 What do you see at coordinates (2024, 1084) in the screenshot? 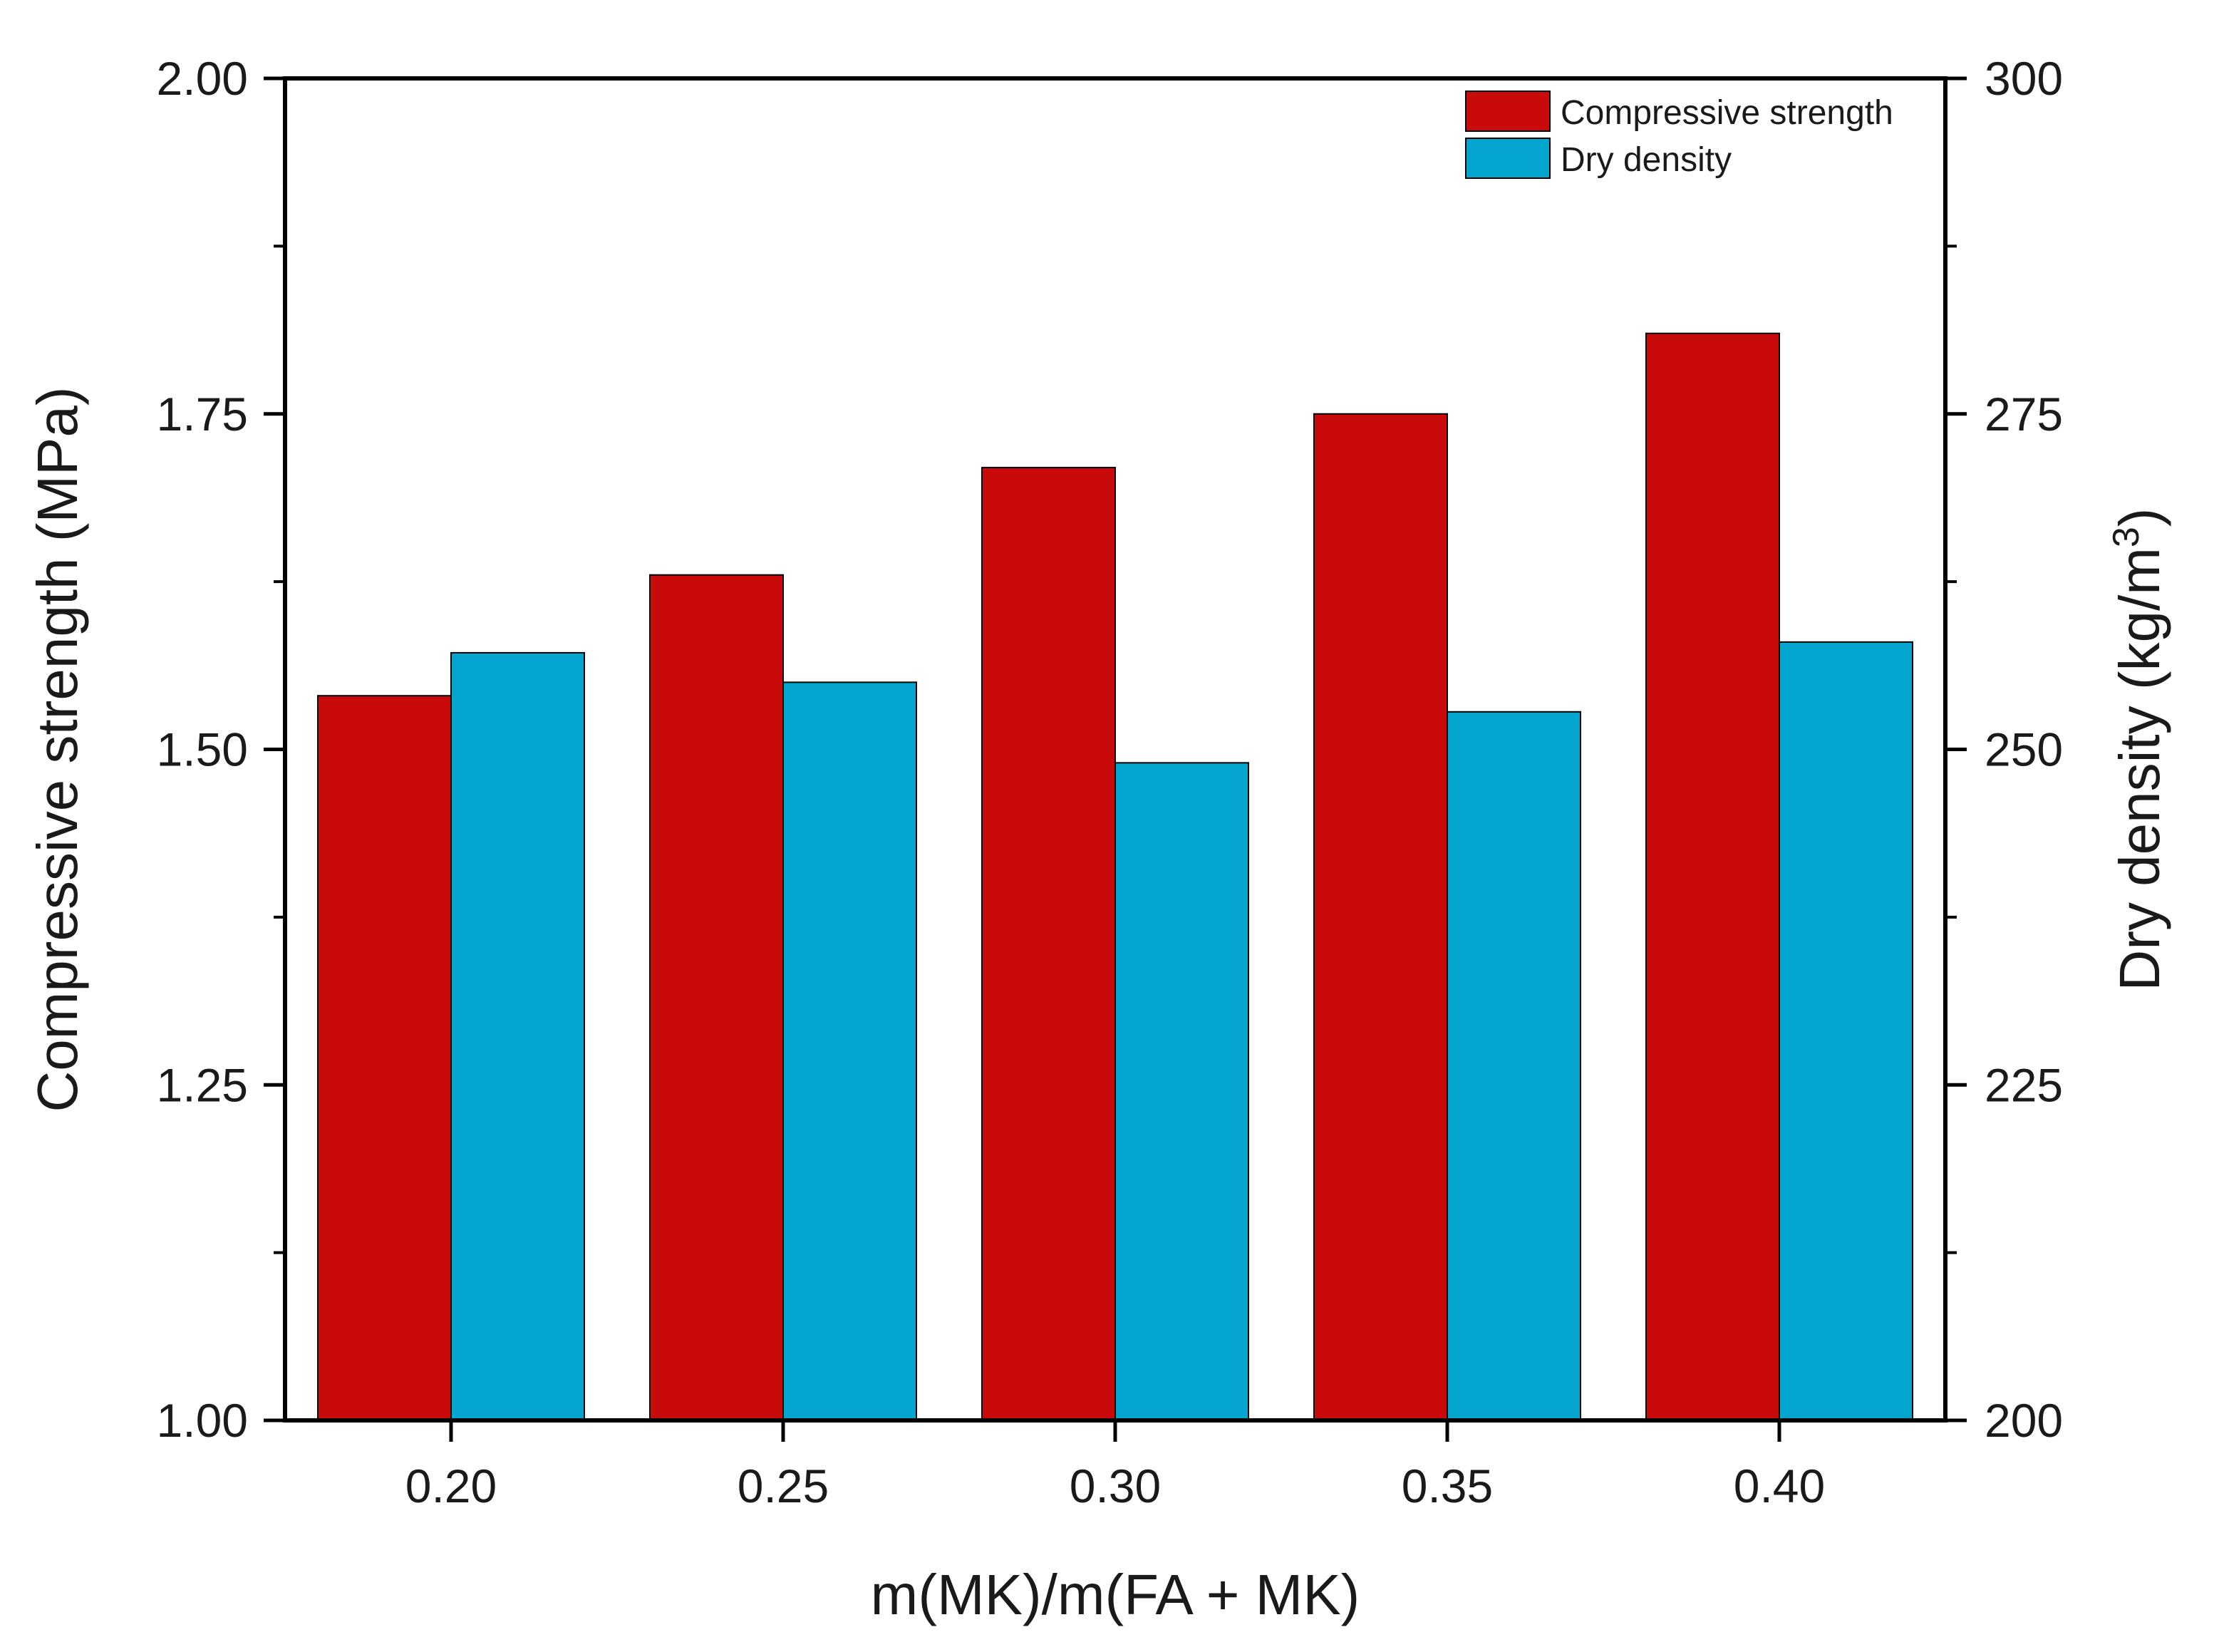
I see `y-right-tick-label: 225` at bounding box center [2024, 1084].